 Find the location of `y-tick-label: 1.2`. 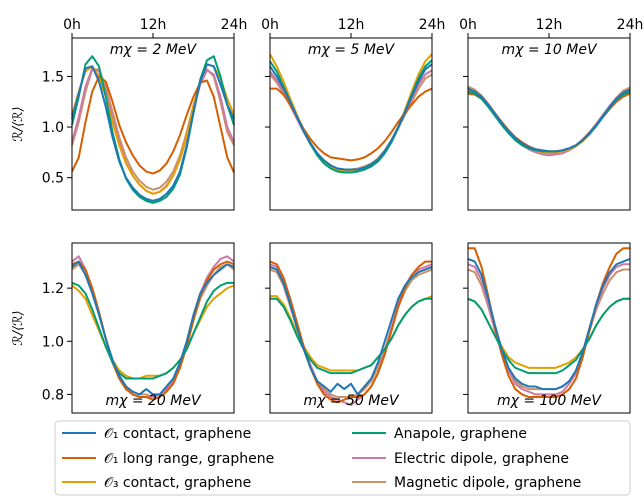

y-tick-label: 1.2 is located at coordinates (53, 289).